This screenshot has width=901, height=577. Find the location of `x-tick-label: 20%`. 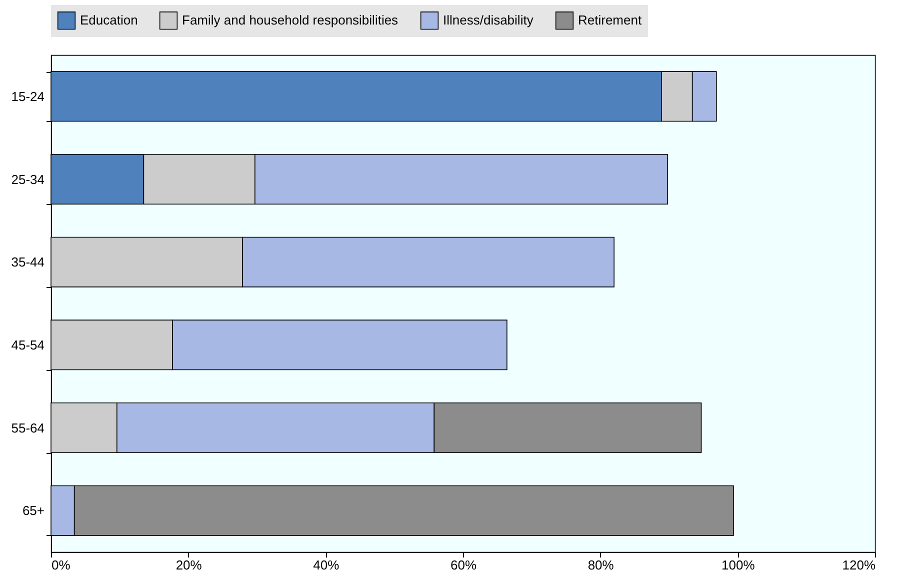

x-tick-label: 20% is located at coordinates (189, 565).